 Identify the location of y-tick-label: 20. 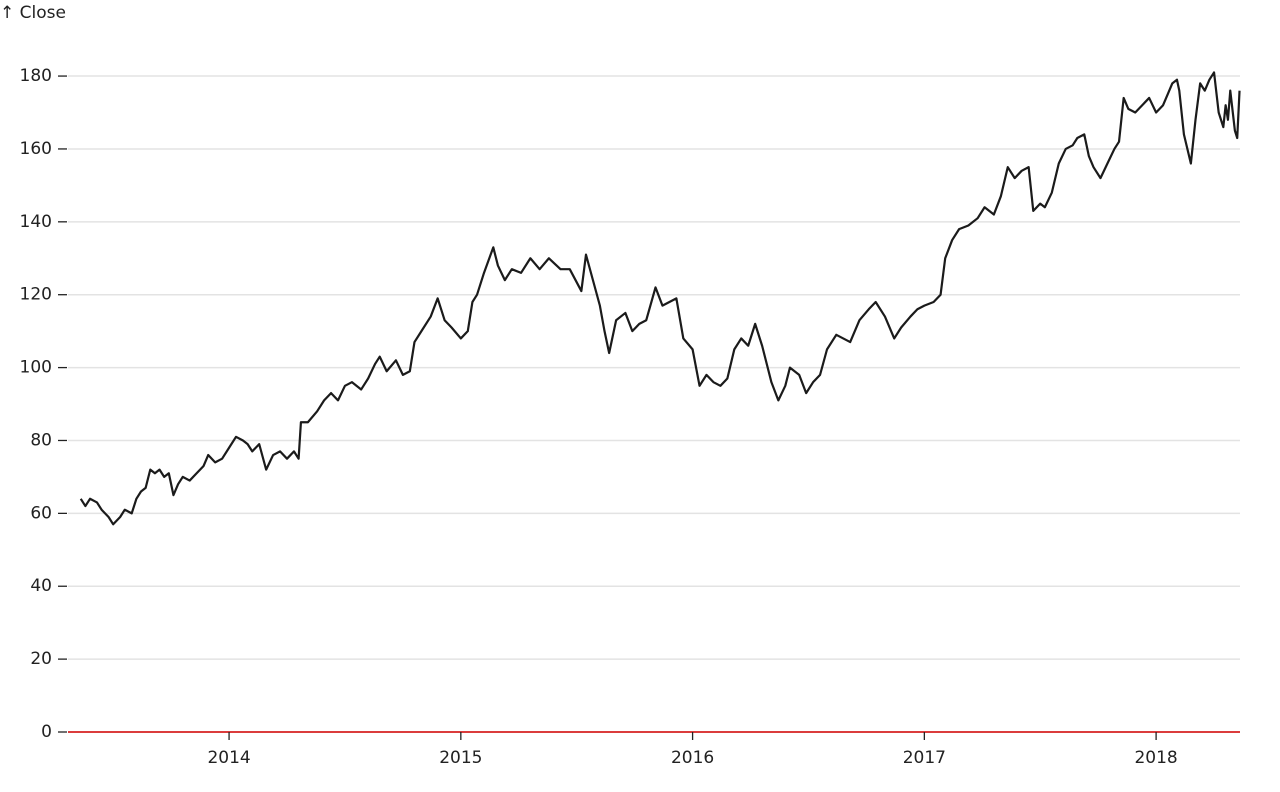
(41, 659).